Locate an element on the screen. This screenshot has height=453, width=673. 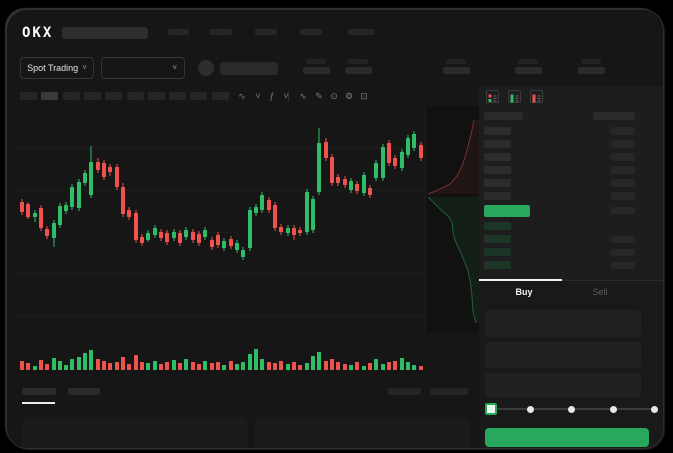
volume-chart is located at coordinates (221, 359).